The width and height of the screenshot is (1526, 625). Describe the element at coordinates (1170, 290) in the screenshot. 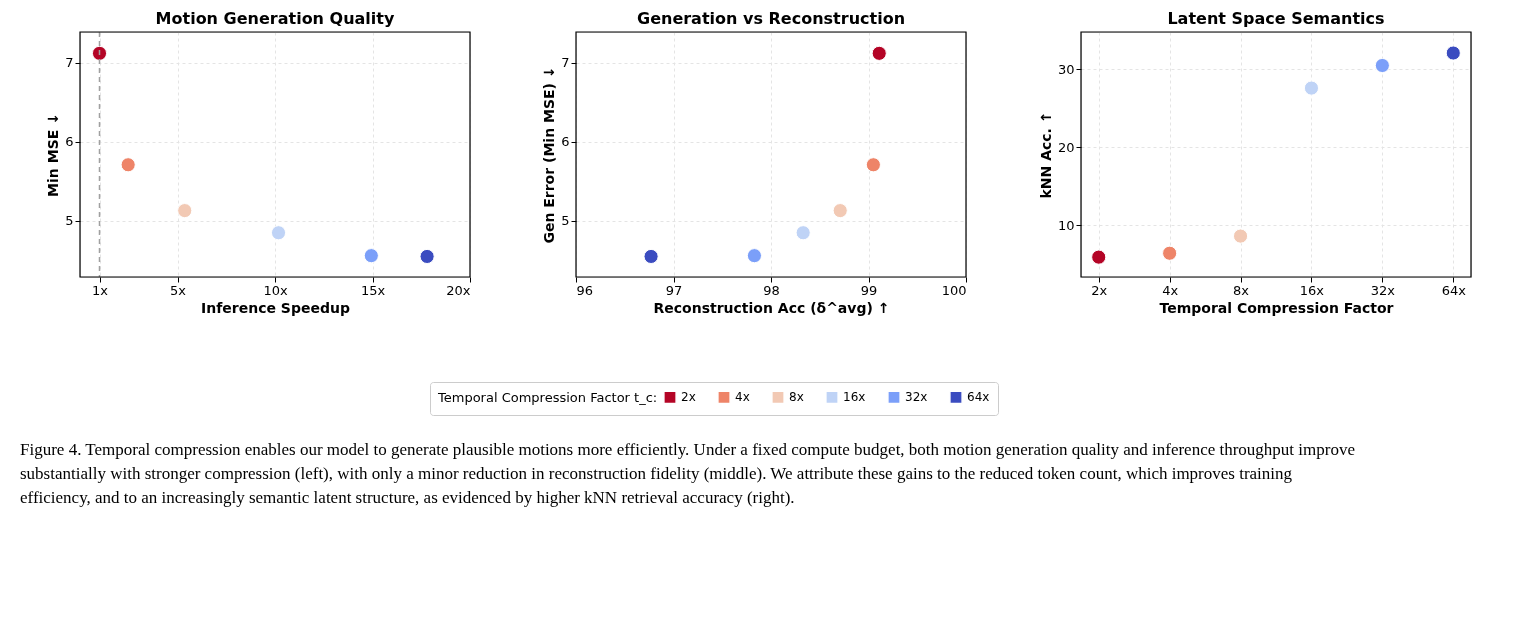

I see `x-tick-label: 4x` at that location.